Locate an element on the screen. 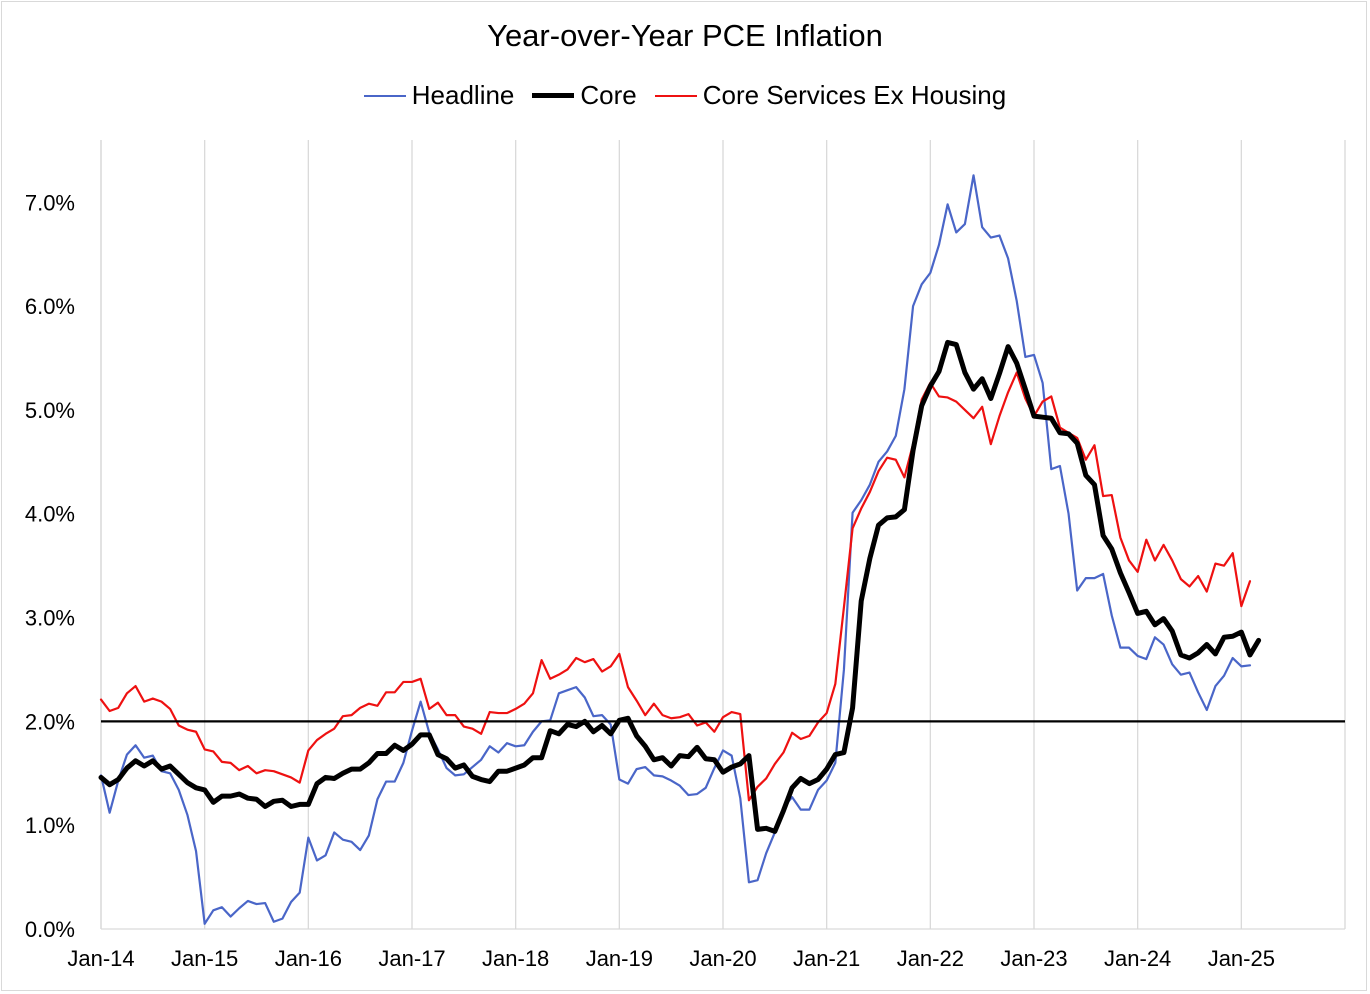 This screenshot has width=1370, height=994. legend-item-core-services-ex-housing: Core Services Ex Housing is located at coordinates (830, 95).